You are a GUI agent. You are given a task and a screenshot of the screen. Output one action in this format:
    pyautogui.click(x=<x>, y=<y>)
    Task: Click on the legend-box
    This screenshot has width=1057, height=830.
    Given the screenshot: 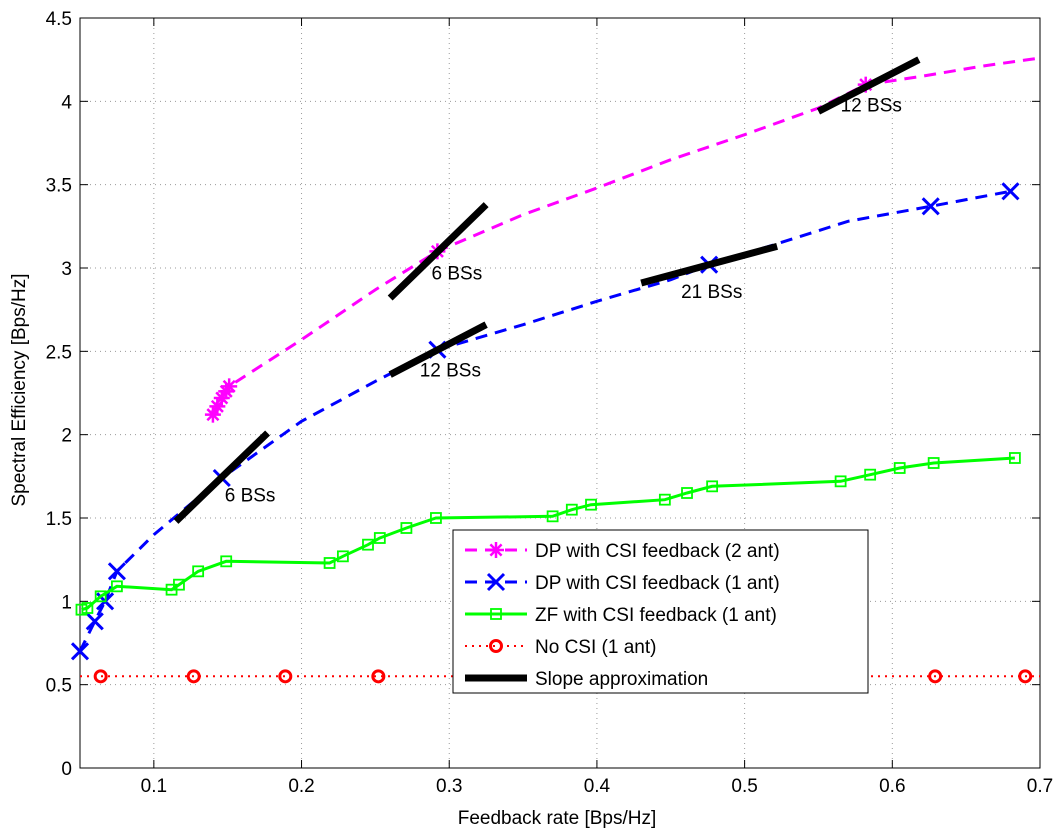 What is the action you would take?
    pyautogui.click(x=660, y=611)
    